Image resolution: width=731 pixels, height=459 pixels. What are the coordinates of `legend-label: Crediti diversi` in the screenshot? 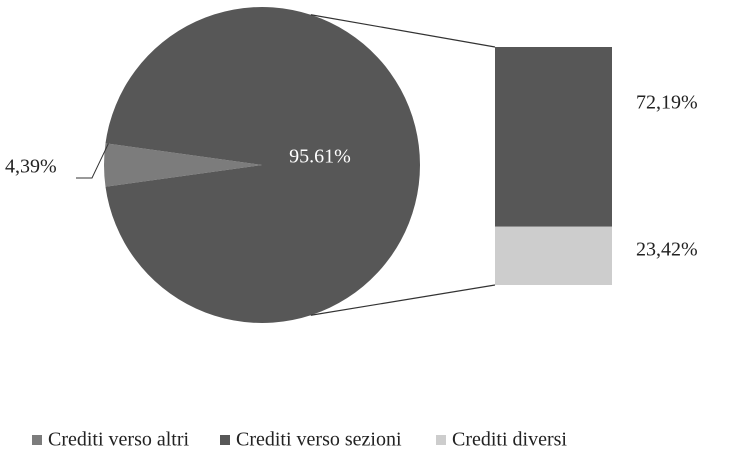 It's located at (509, 440).